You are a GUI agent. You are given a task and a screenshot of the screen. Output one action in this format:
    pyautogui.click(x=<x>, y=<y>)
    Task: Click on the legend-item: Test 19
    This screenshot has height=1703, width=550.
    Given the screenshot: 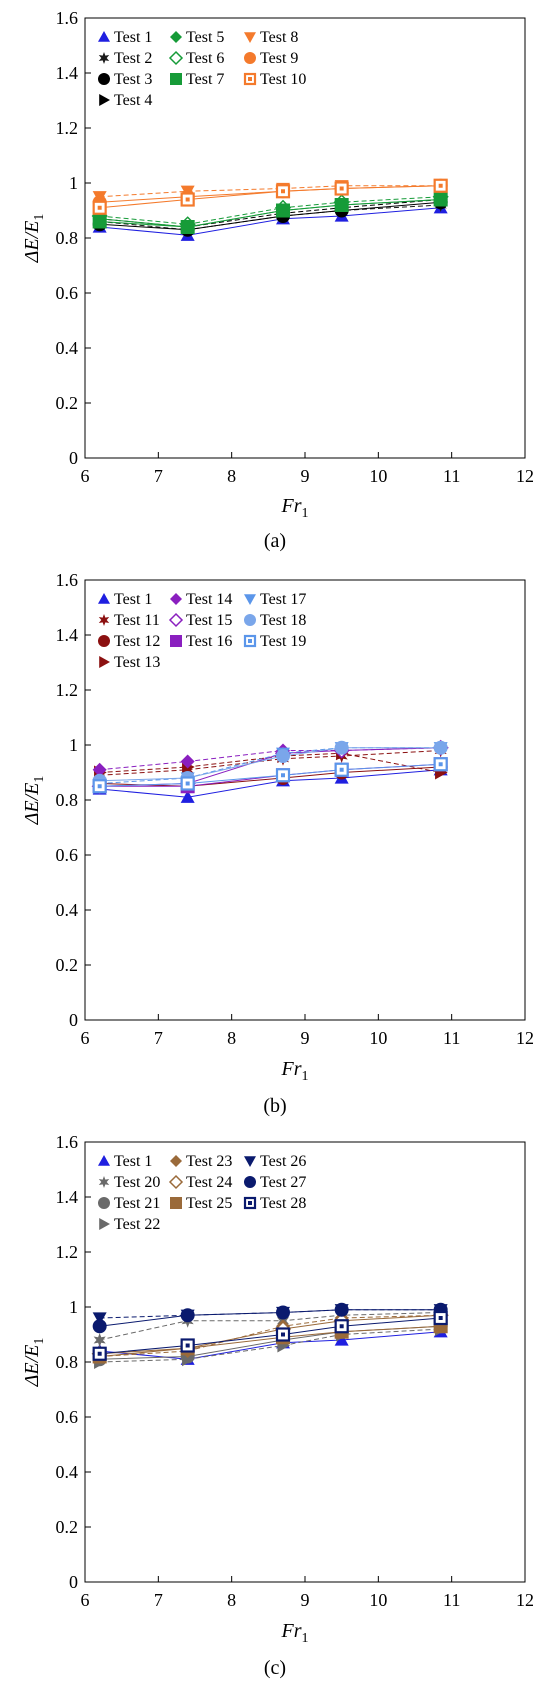 What is the action you would take?
    pyautogui.click(x=274, y=641)
    